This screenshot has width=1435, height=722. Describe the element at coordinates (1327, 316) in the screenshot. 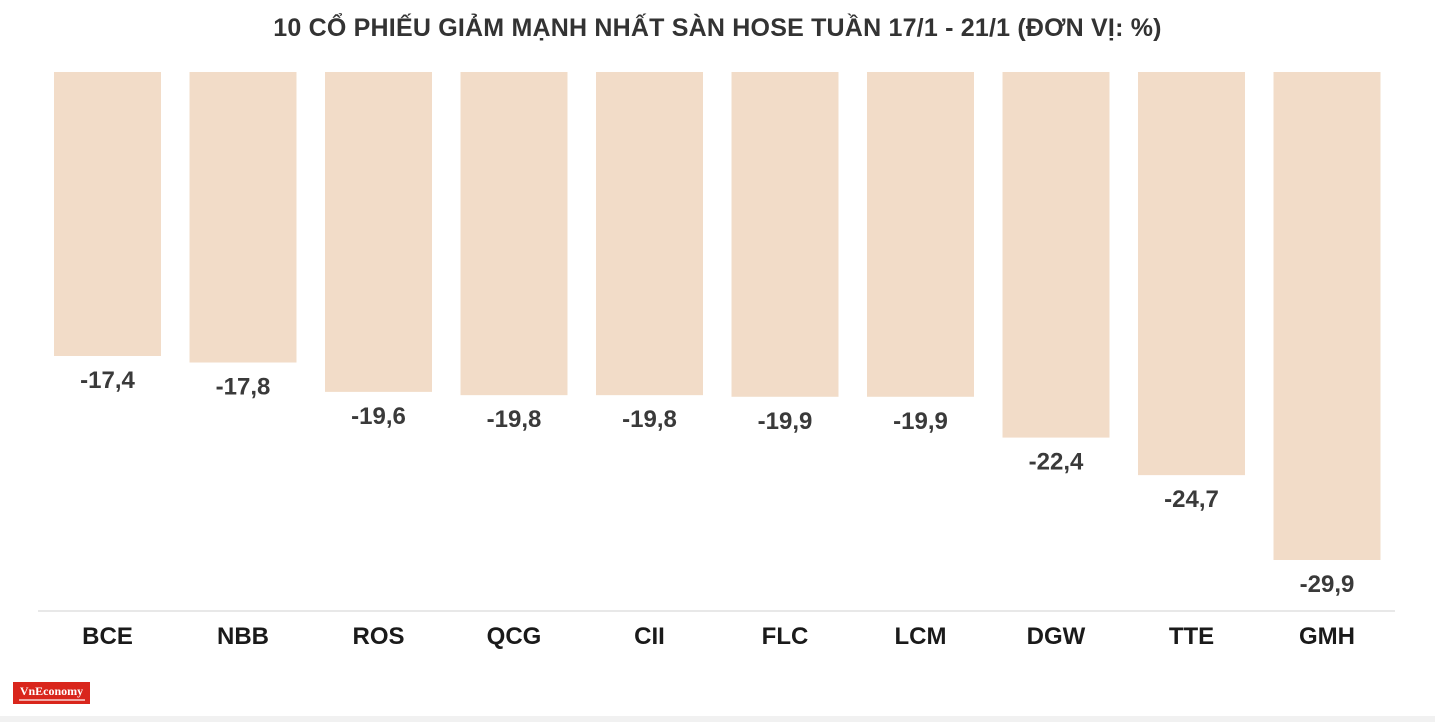

I see `bar-gmh` at that location.